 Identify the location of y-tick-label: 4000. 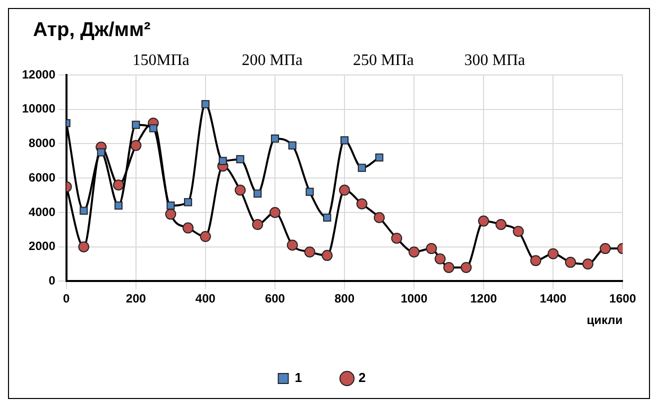
(42, 211).